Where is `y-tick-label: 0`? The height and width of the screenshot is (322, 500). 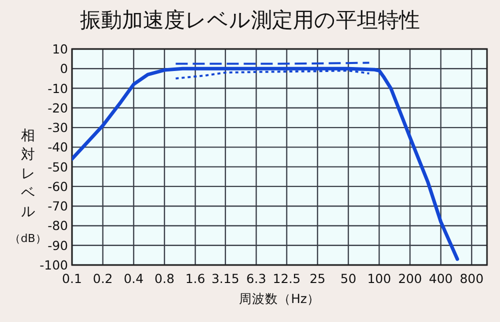 y-tick-label: 0 is located at coordinates (64, 68).